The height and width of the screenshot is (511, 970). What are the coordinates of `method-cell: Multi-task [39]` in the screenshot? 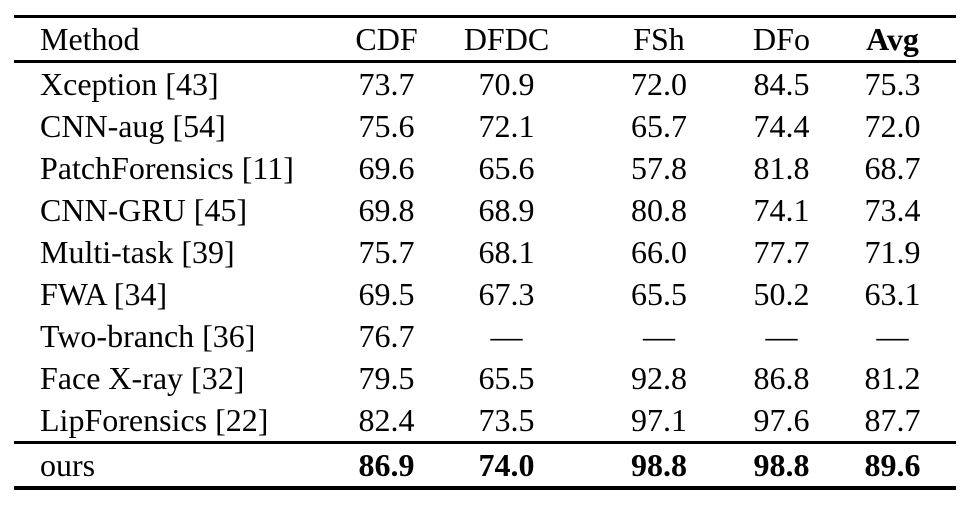 It's located at (137, 252).